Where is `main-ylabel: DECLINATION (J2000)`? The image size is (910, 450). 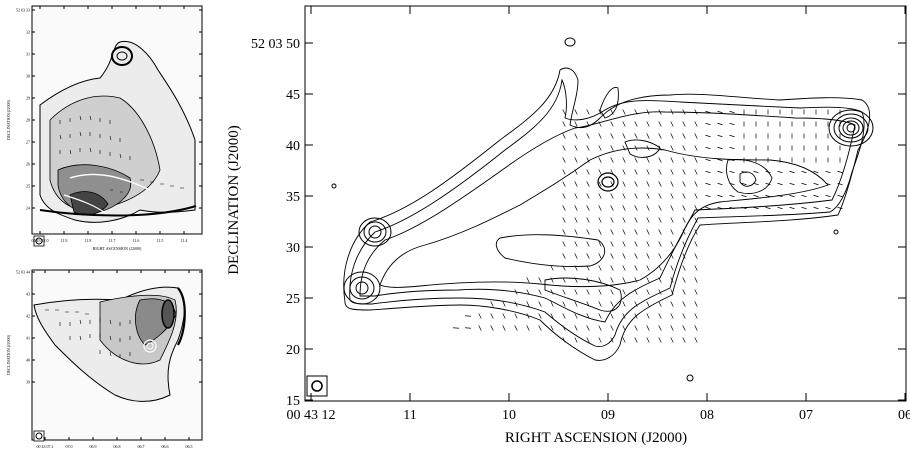 main-ylabel: DECLINATION (J2000) is located at coordinates (234, 200).